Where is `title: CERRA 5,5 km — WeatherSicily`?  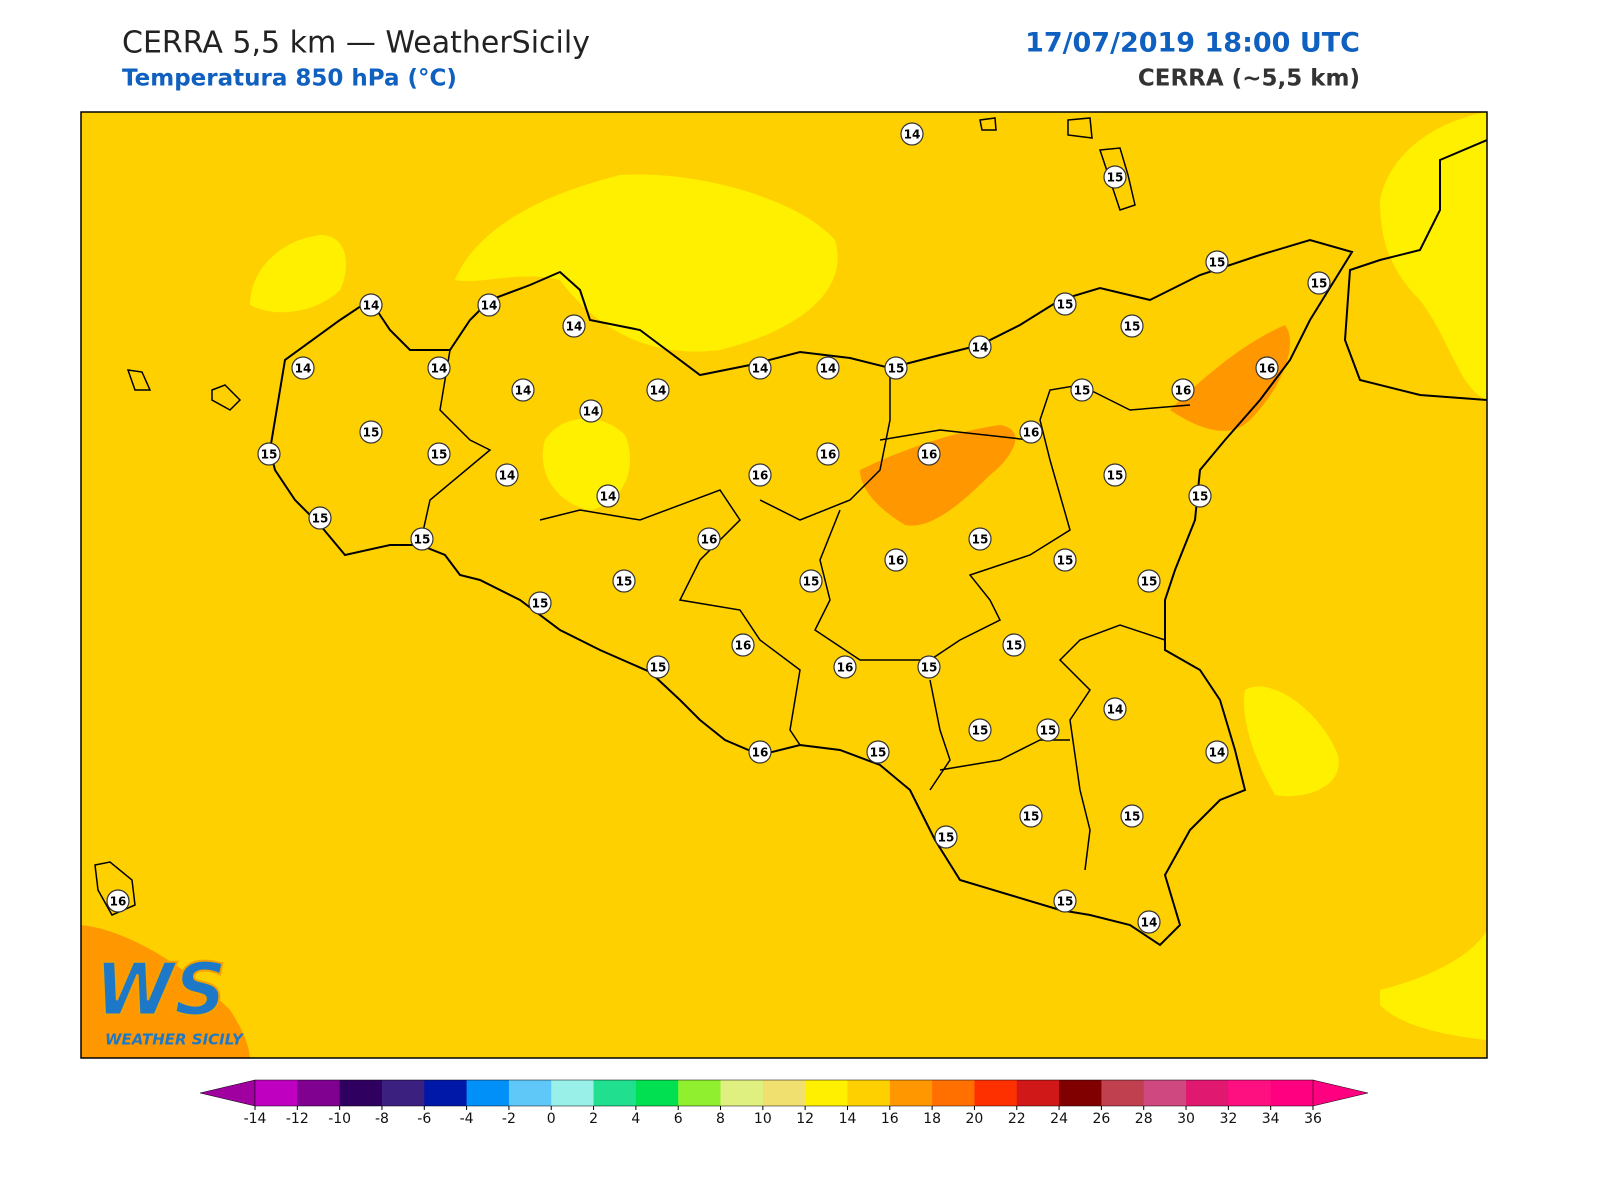 title: CERRA 5,5 km — WeatherSicily is located at coordinates (356, 43).